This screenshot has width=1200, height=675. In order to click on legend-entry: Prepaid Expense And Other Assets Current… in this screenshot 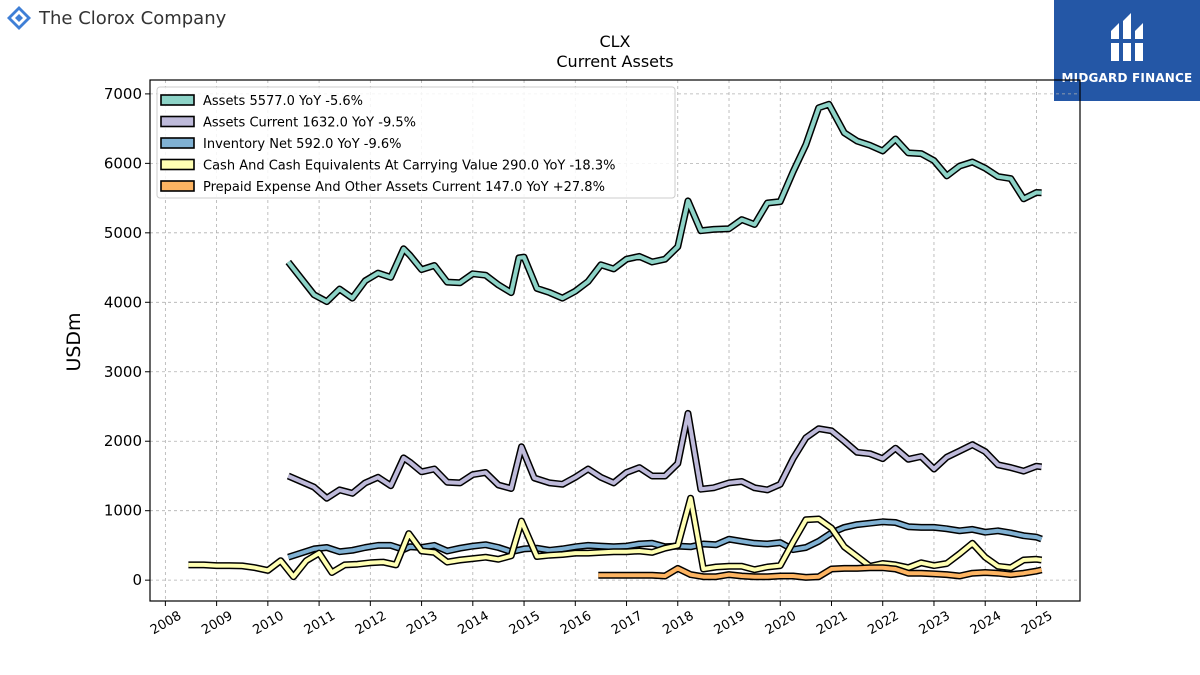, I will do `click(404, 187)`.